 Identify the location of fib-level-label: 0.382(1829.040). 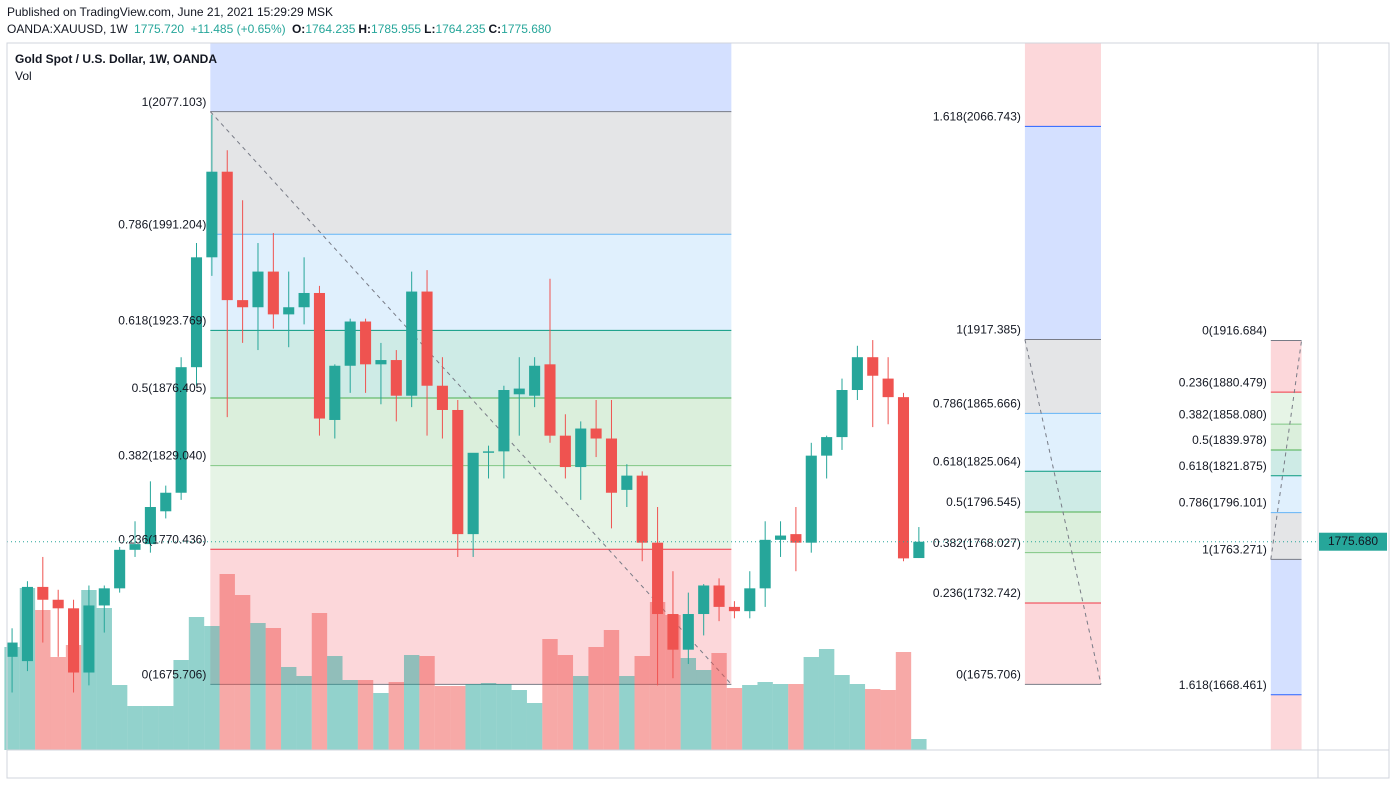
(162, 456).